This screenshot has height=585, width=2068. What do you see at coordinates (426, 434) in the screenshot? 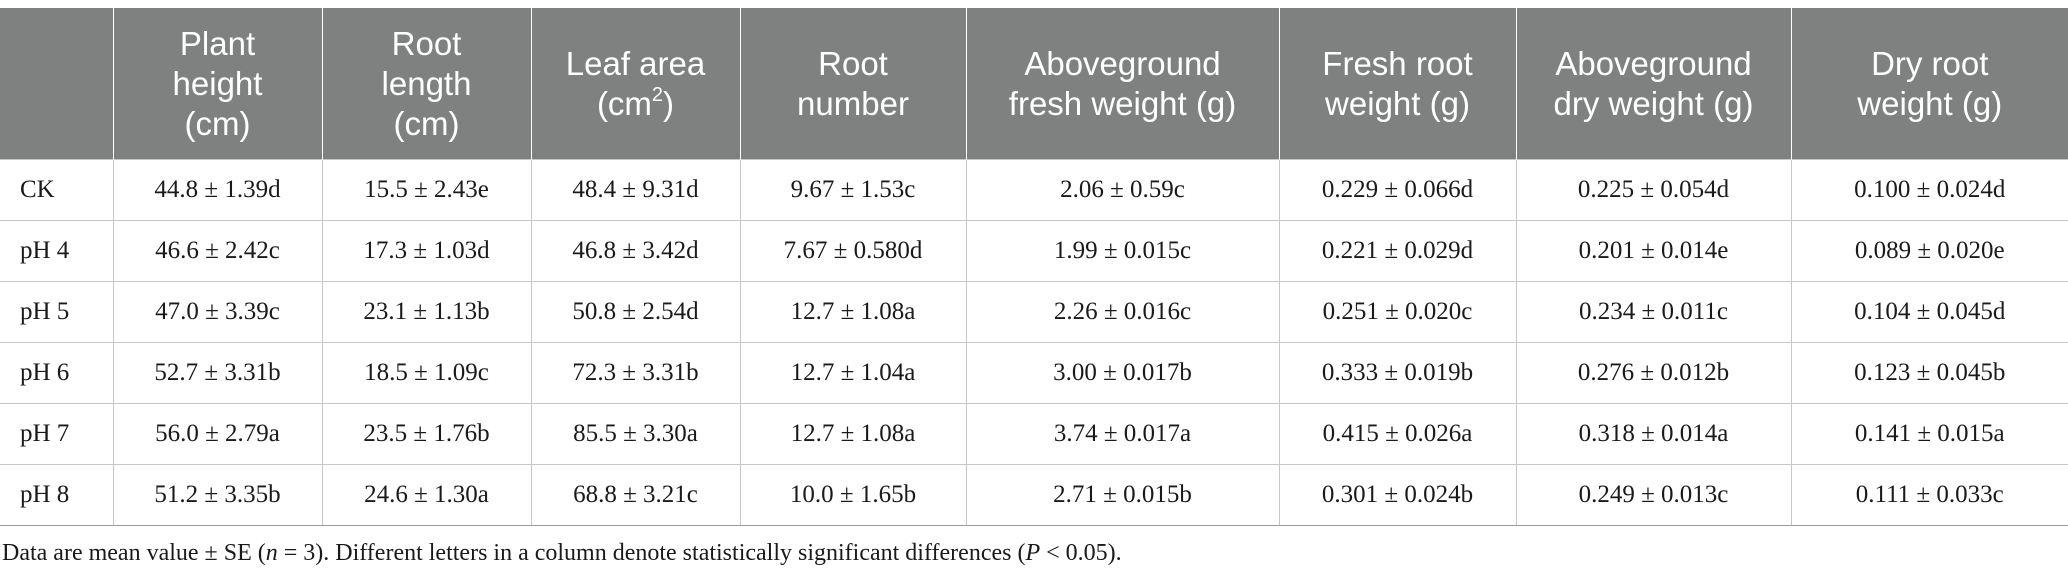
I see `table-cell: 23.5 ± 1.76b` at bounding box center [426, 434].